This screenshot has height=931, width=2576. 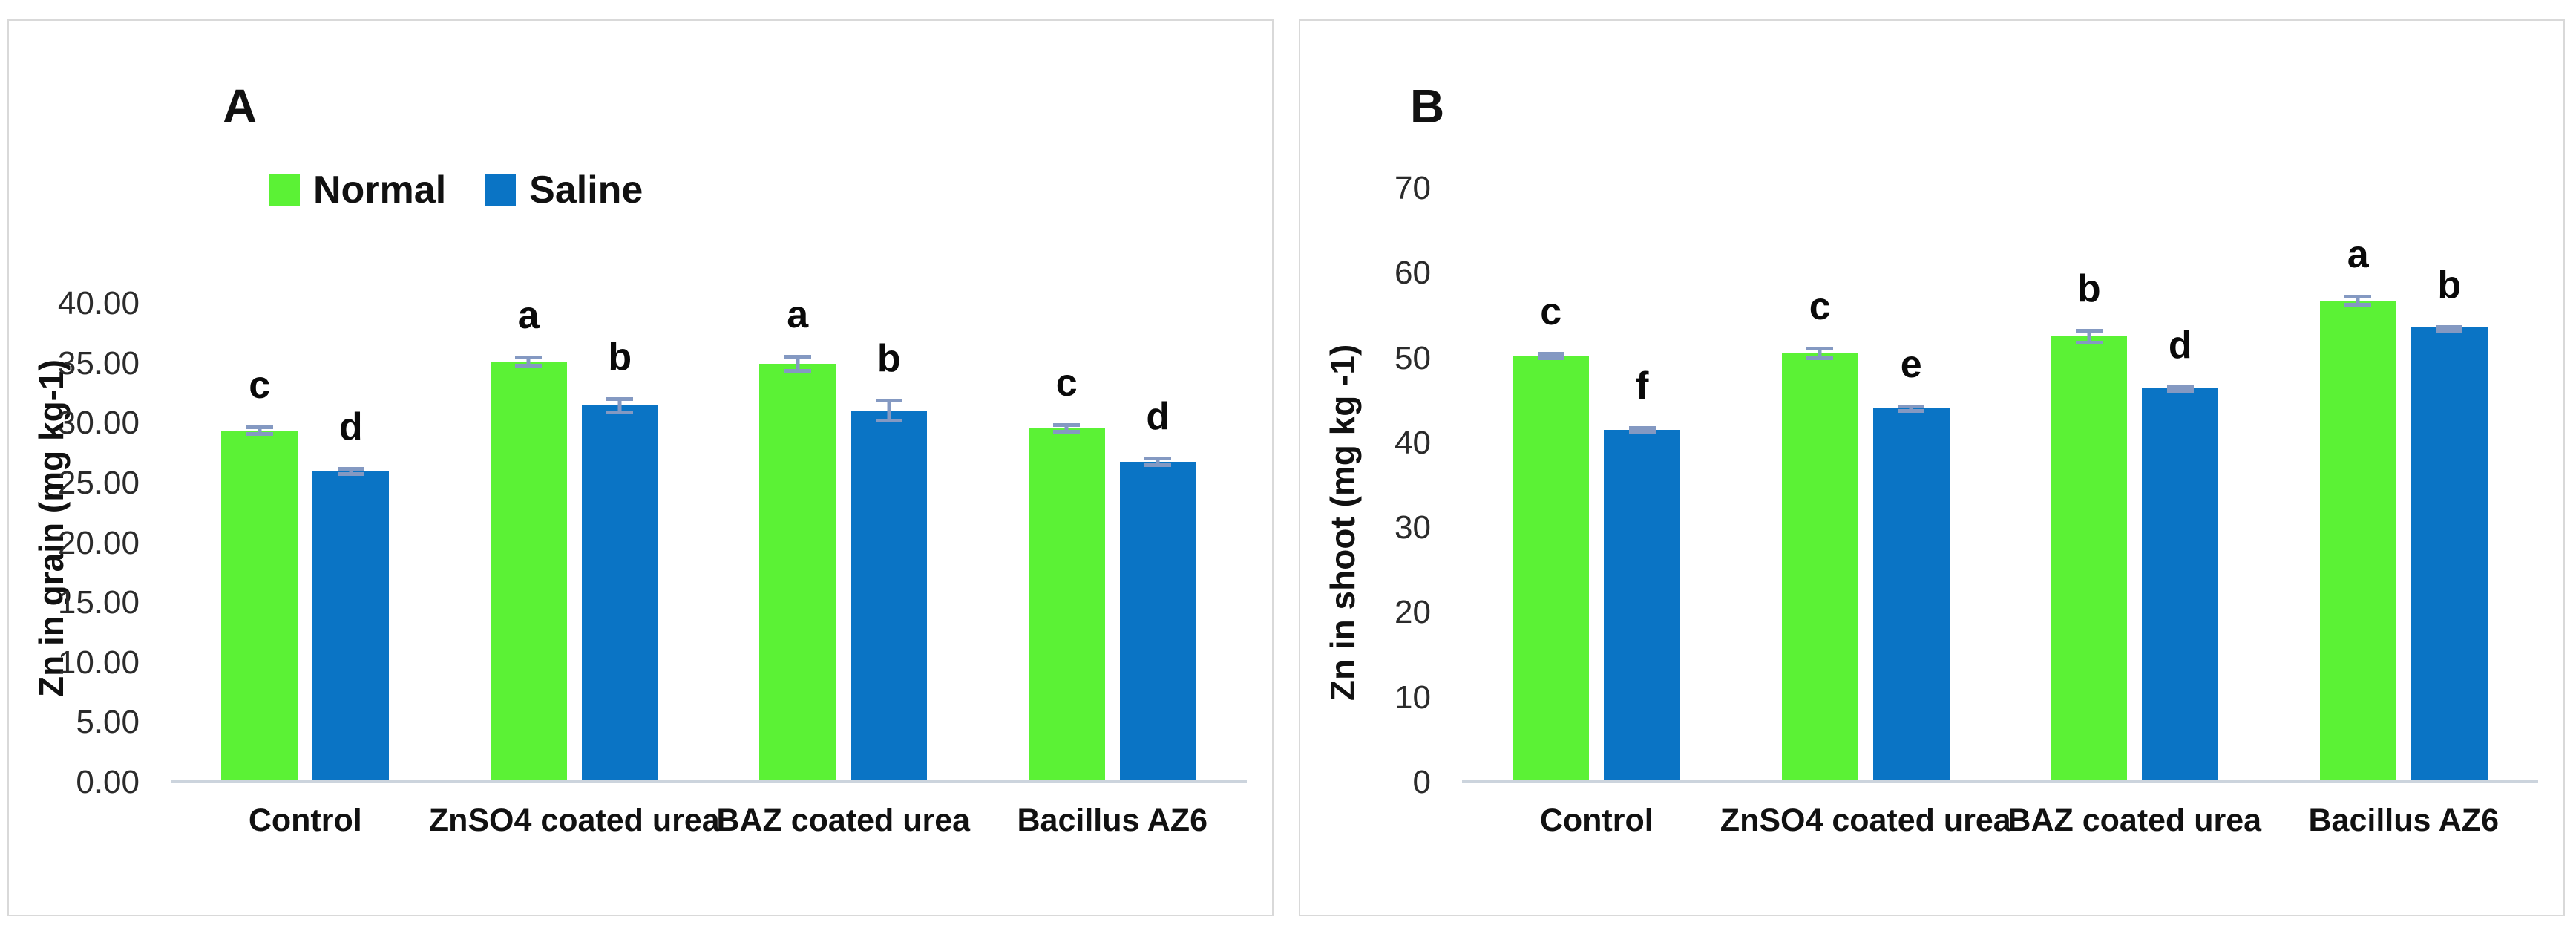 What do you see at coordinates (98, 602) in the screenshot?
I see `y-tick-label: 15.00` at bounding box center [98, 602].